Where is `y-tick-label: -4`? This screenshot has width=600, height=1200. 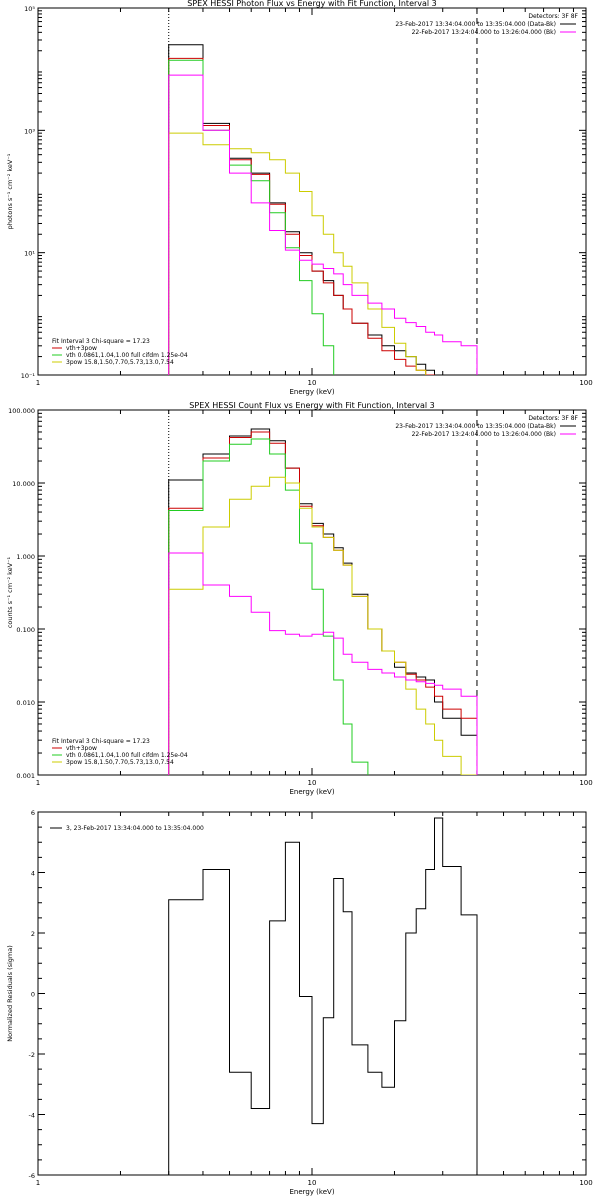 y-tick-label: -4 is located at coordinates (32, 1116).